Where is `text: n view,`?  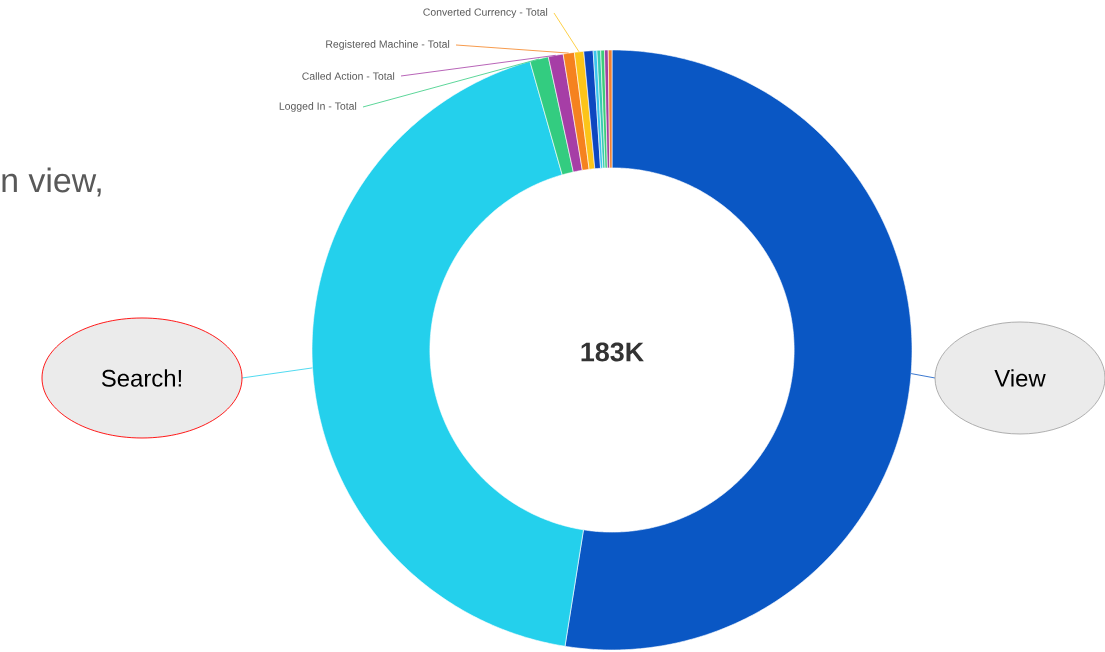
text: n view, is located at coordinates (51, 182).